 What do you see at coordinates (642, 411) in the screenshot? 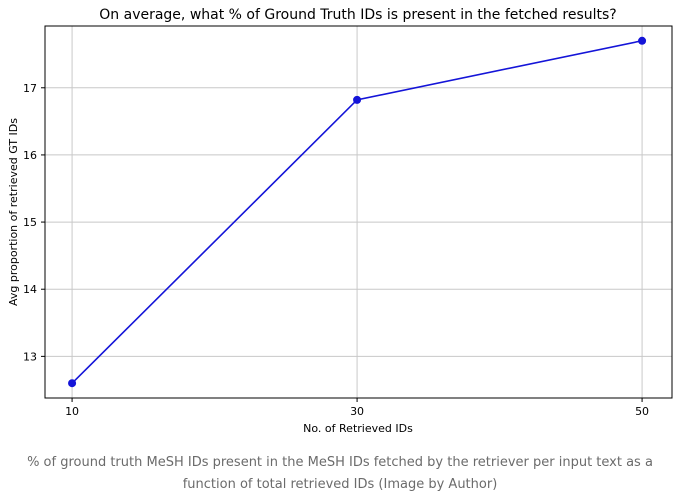
I see `x-tick-label: 50` at bounding box center [642, 411].